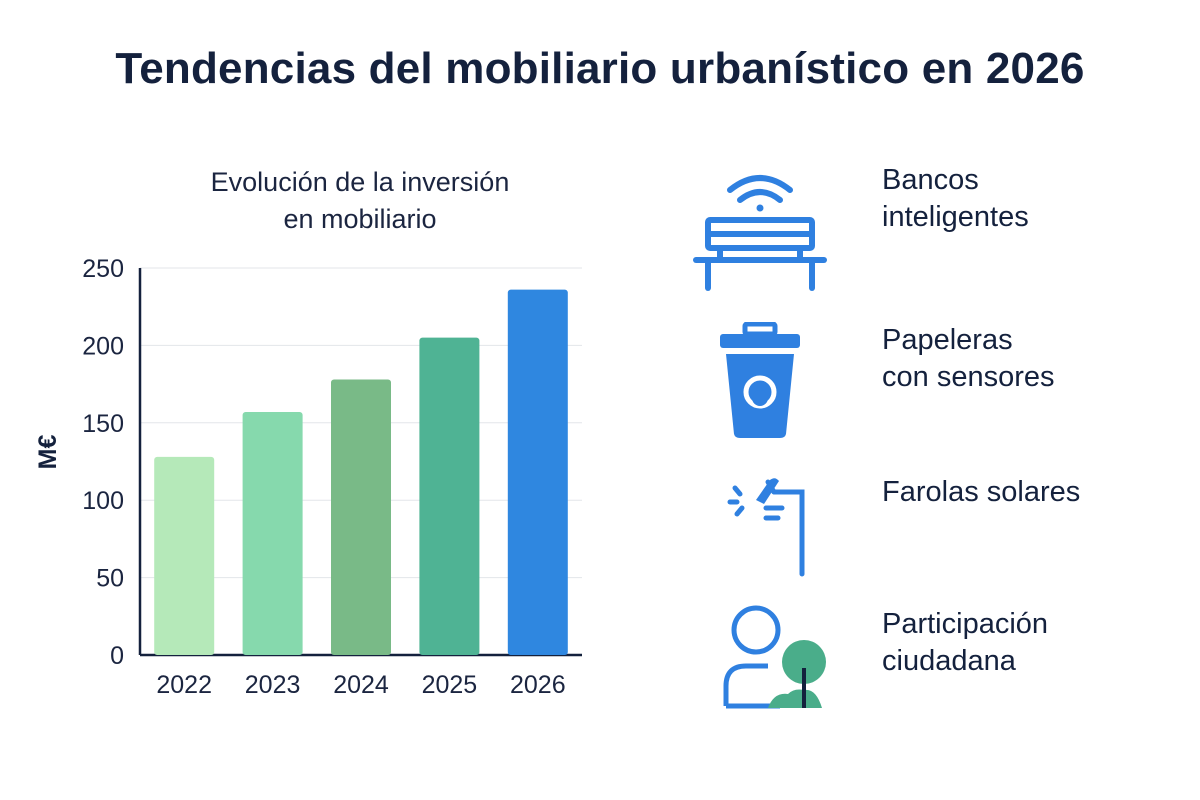  I want to click on y-tick-label: 0, so click(117, 656).